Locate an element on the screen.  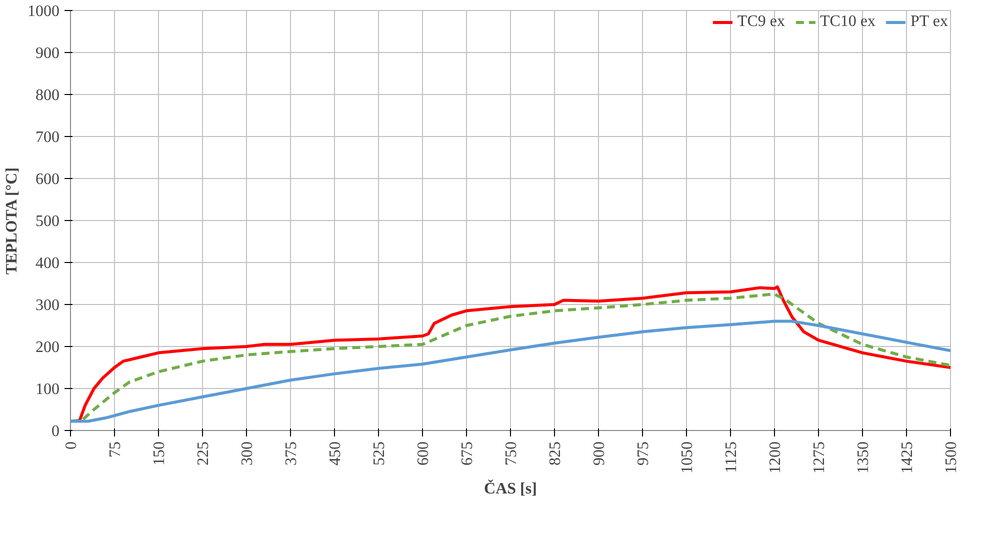
x-tick-label: 1275 is located at coordinates (819, 458).